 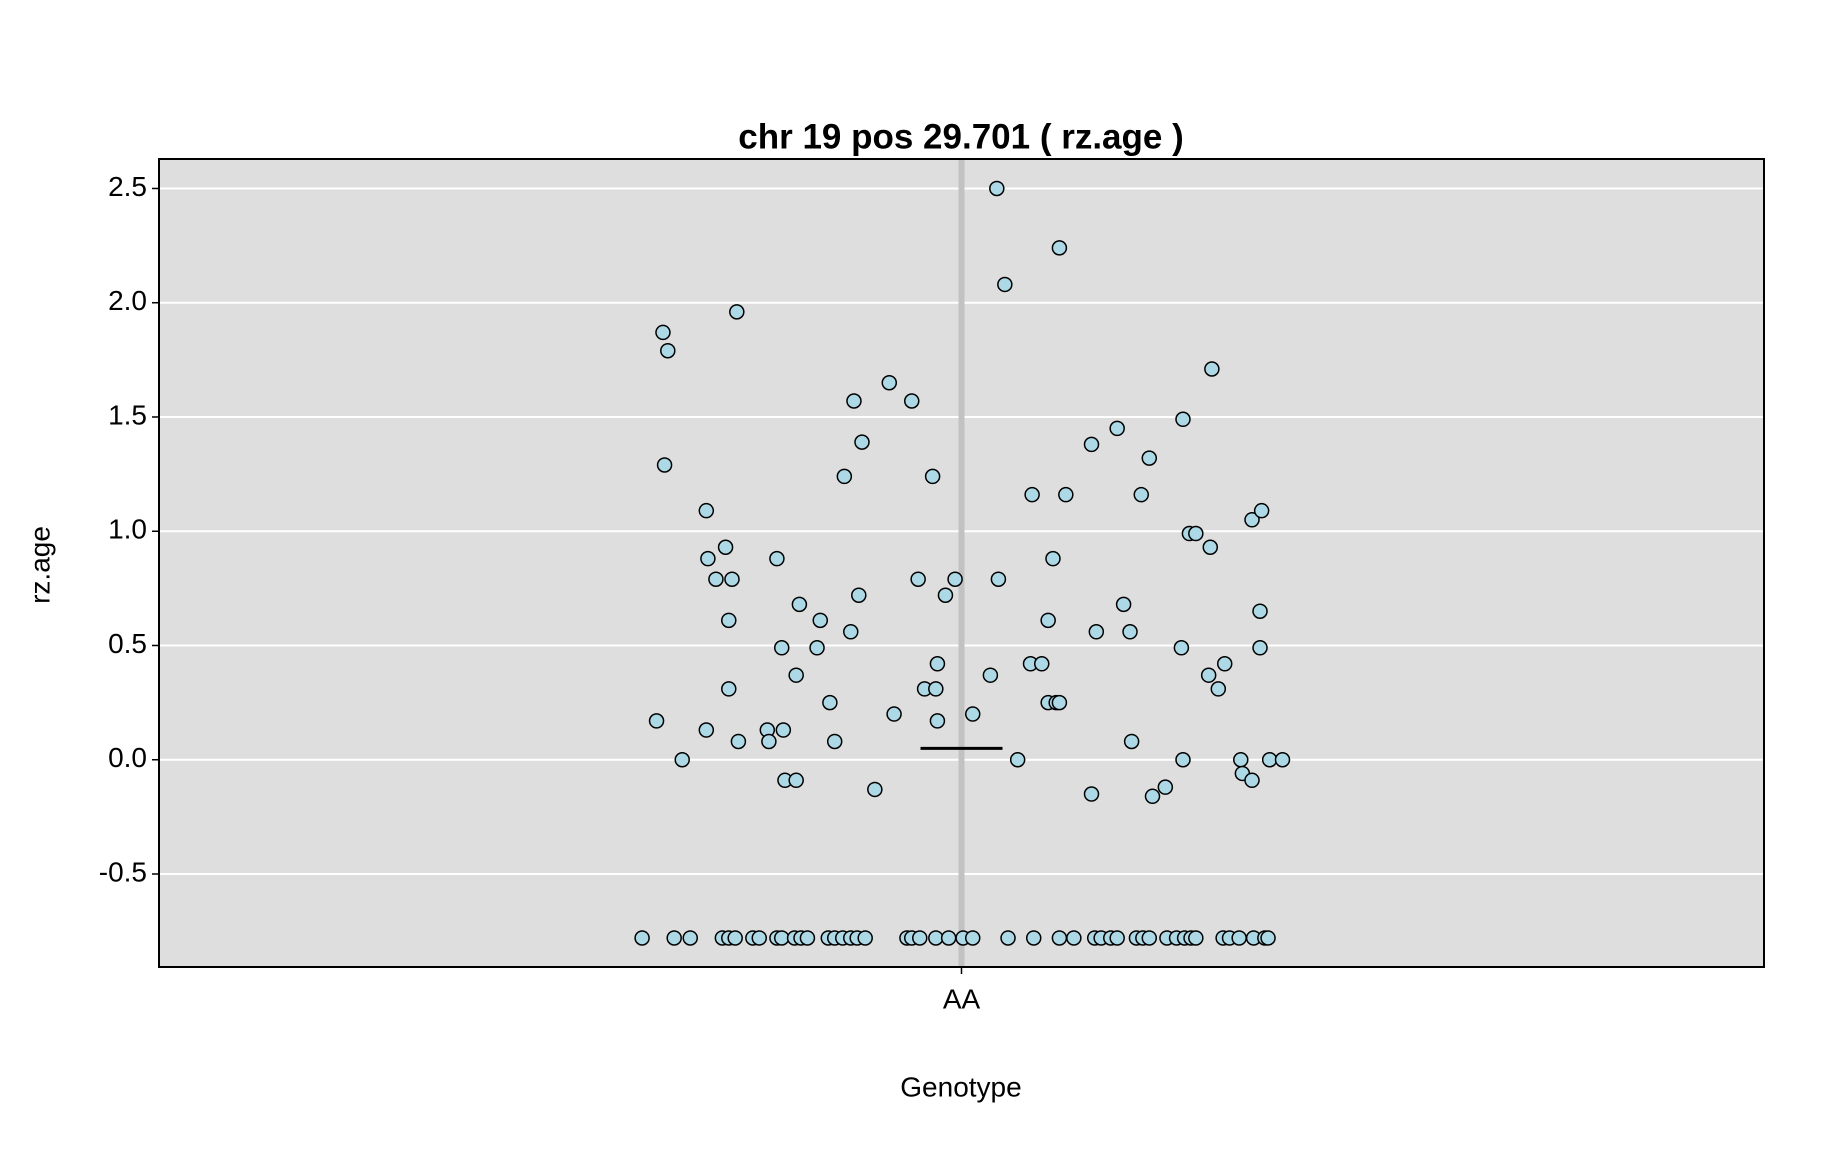 What do you see at coordinates (127, 757) in the screenshot?
I see `y-tick-label: 0.0` at bounding box center [127, 757].